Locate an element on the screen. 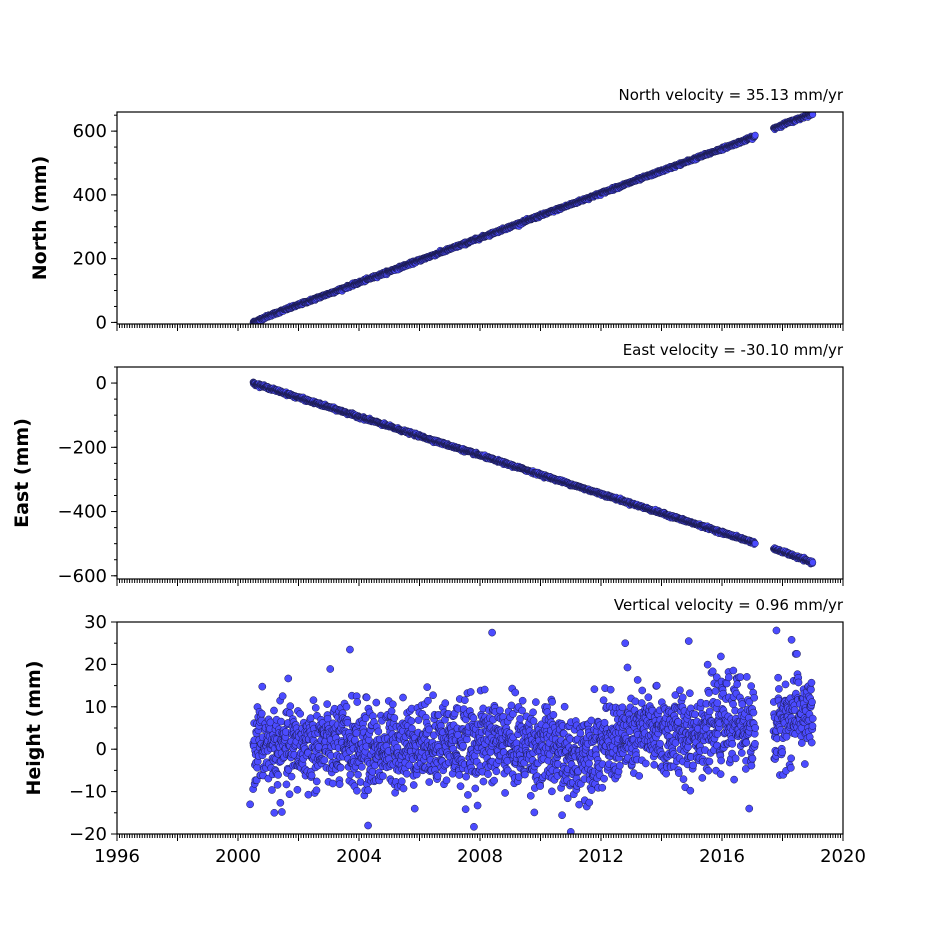 This screenshot has height=937, width=937. height-points is located at coordinates (531, 730).